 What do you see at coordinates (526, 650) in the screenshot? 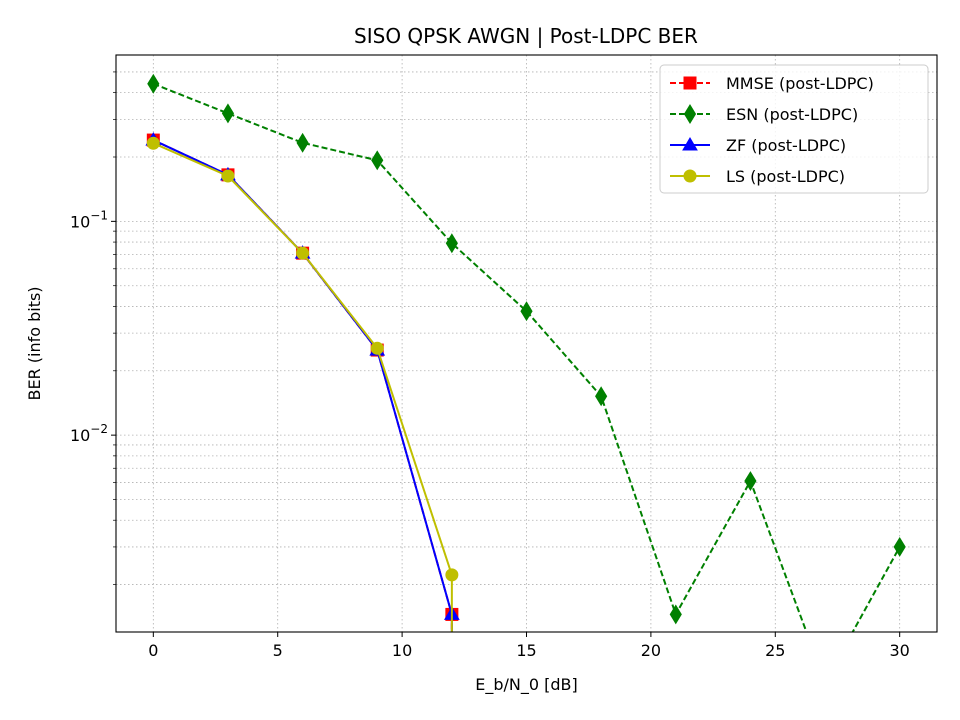
I see `x-tick-label: 15` at bounding box center [526, 650].